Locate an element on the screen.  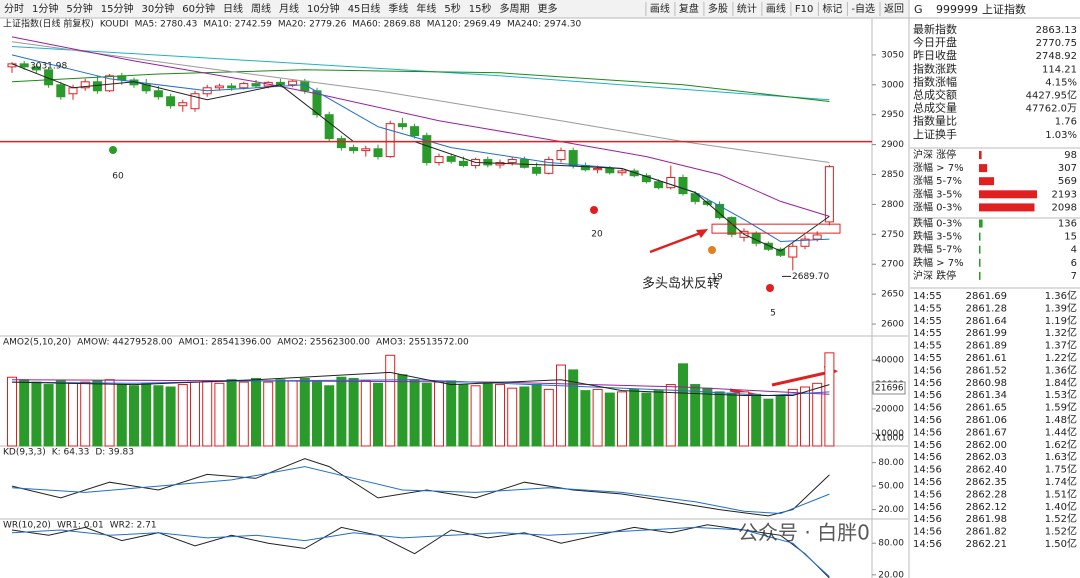
toolbar-tab: 10分钟 is located at coordinates (323, 8).